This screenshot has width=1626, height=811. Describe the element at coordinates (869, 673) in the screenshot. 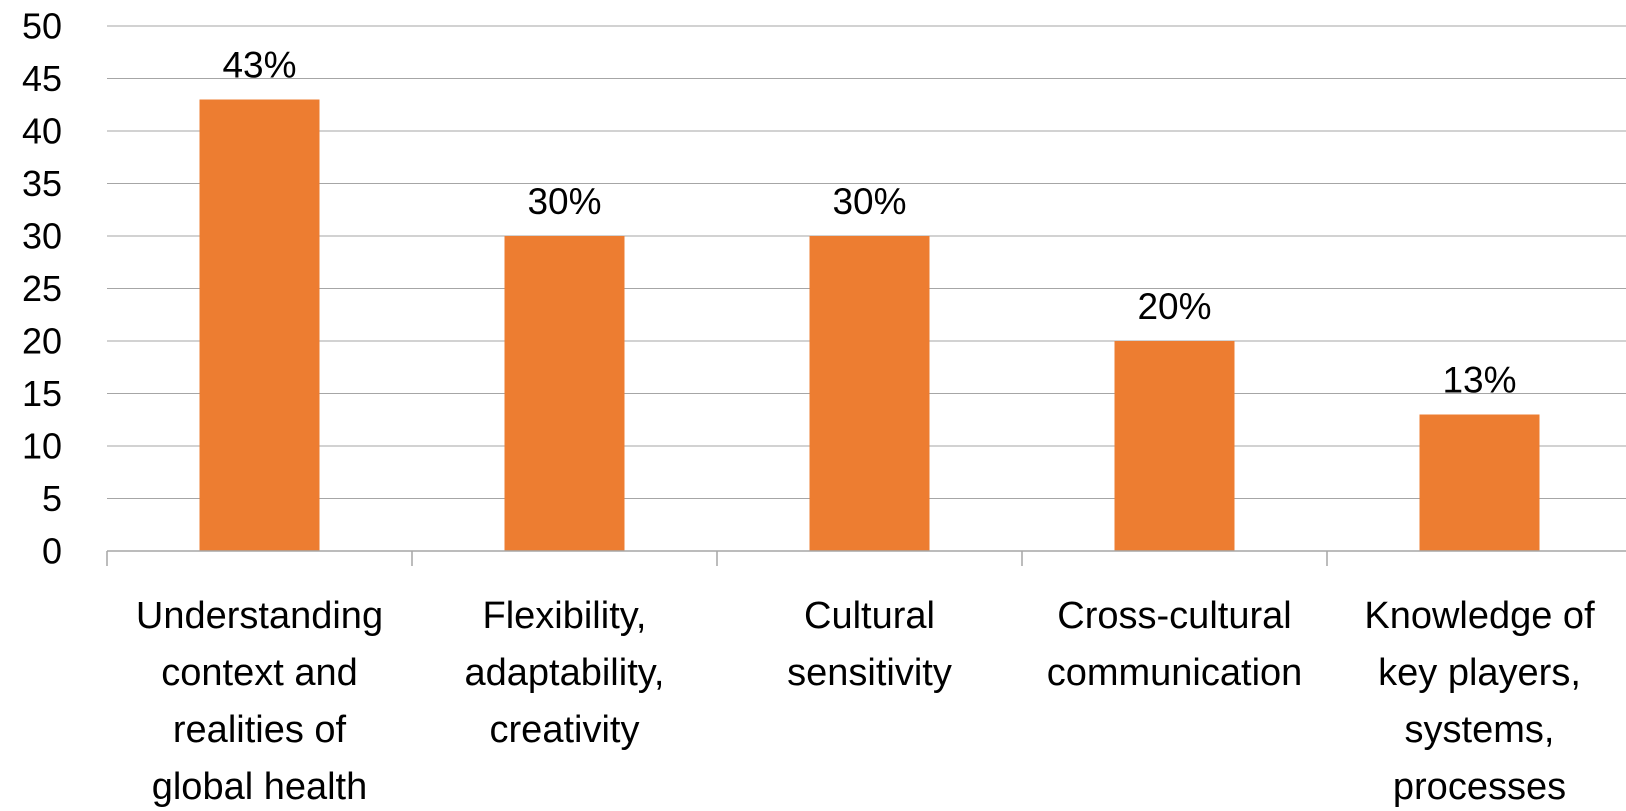

I see `category-label: sensitivity` at that location.